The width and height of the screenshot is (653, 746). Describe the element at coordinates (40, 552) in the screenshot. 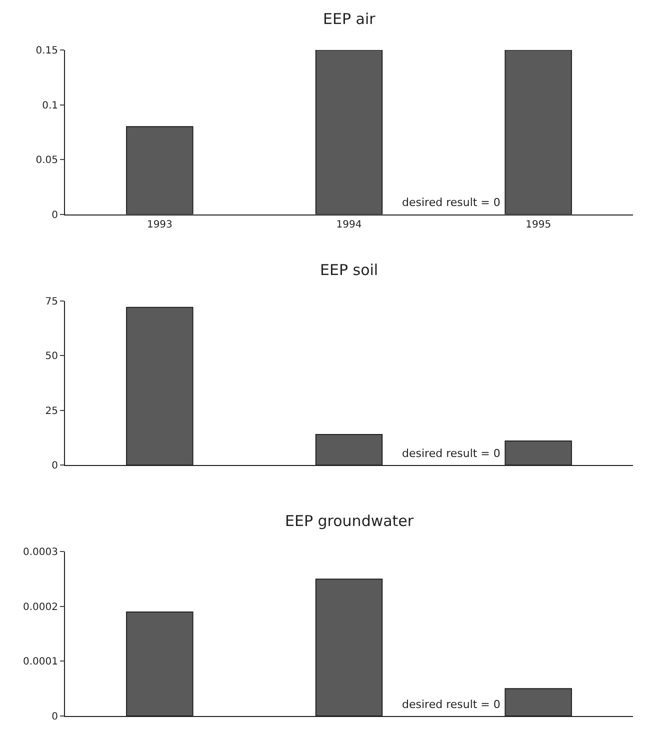

I see `y-tick-label: 0.0003` at that location.